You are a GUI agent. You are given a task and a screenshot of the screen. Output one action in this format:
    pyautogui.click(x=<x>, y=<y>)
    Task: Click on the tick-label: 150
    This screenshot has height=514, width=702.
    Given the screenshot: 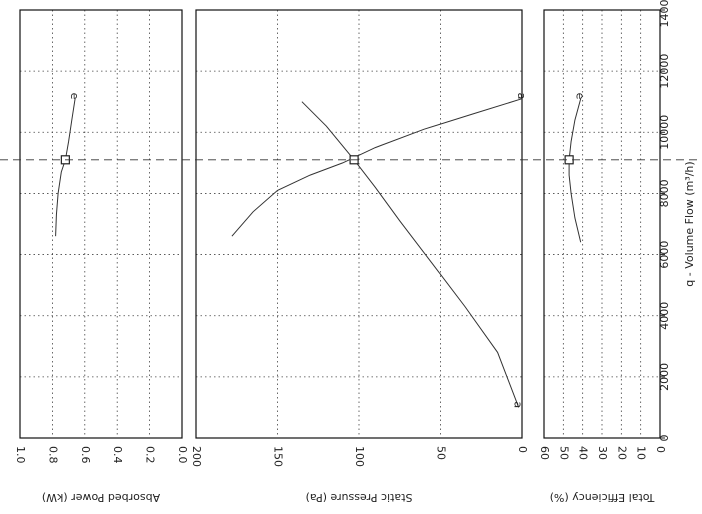 What is the action you would take?
    pyautogui.click(x=278, y=456)
    